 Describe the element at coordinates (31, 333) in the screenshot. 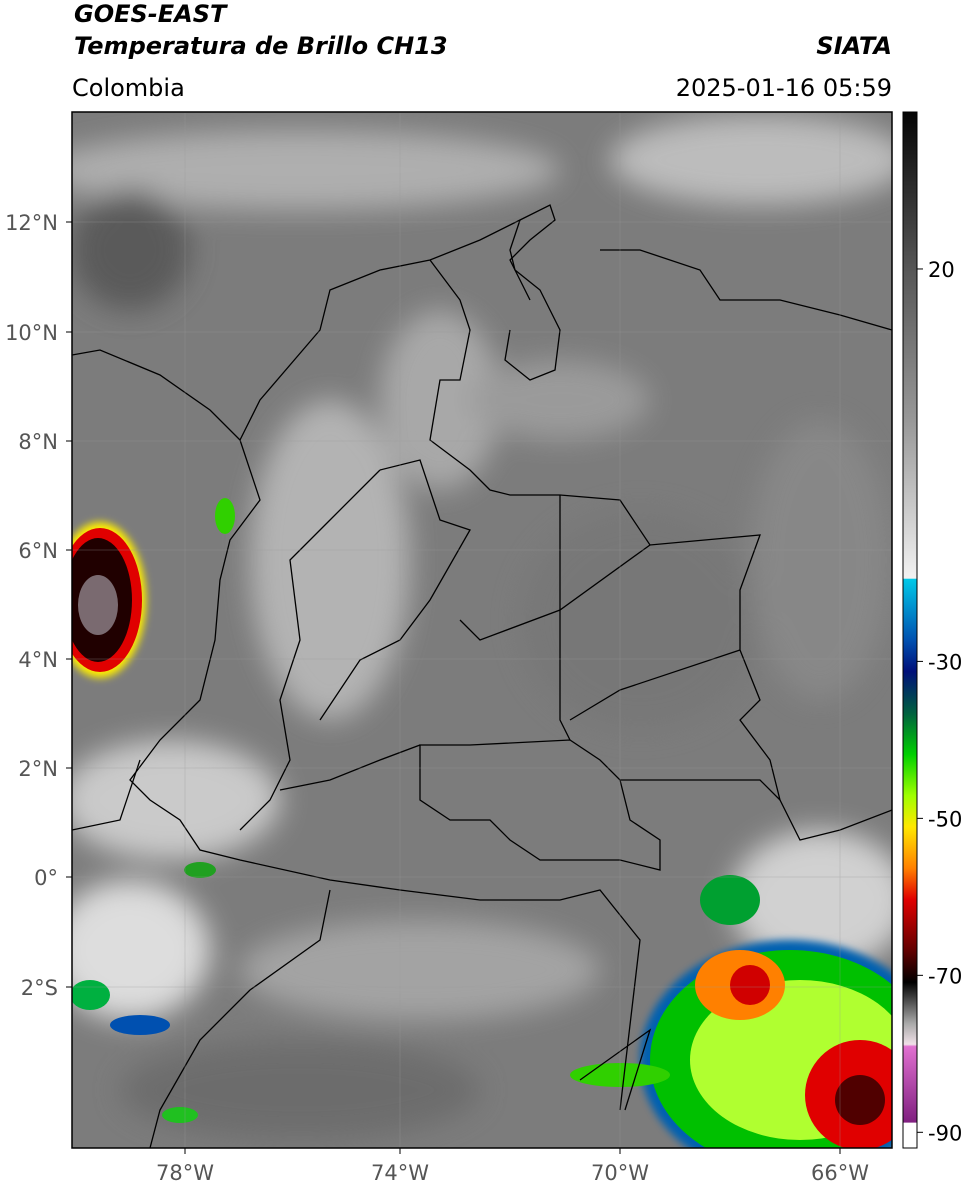

I see `lat-tick-label: 10°N` at that location.